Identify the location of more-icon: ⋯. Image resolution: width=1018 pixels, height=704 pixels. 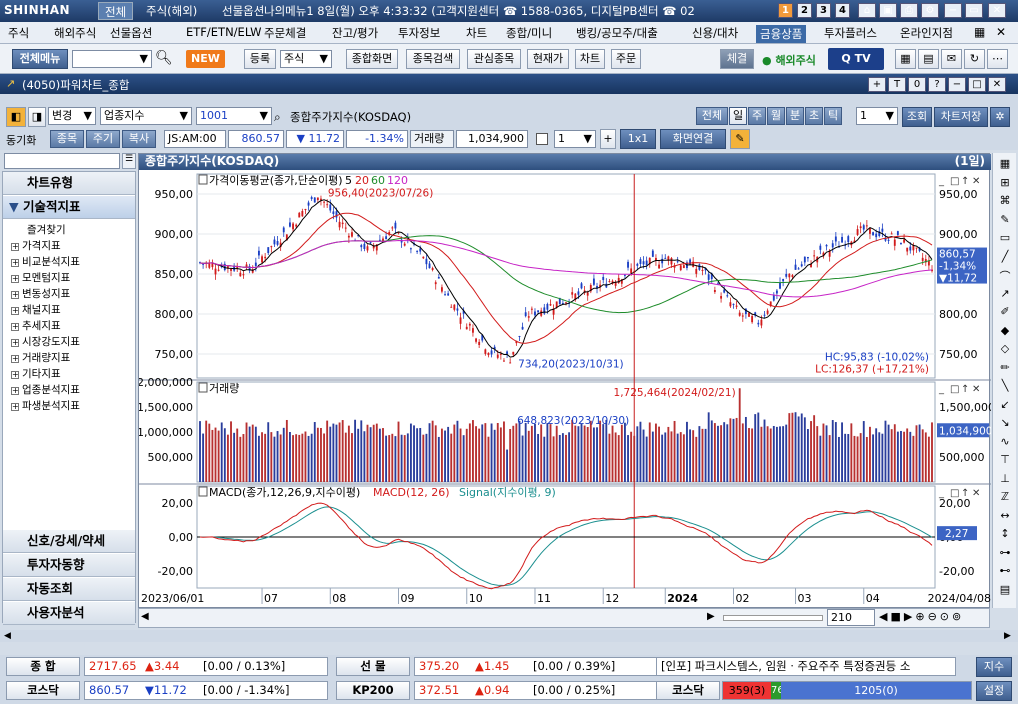
(997, 59).